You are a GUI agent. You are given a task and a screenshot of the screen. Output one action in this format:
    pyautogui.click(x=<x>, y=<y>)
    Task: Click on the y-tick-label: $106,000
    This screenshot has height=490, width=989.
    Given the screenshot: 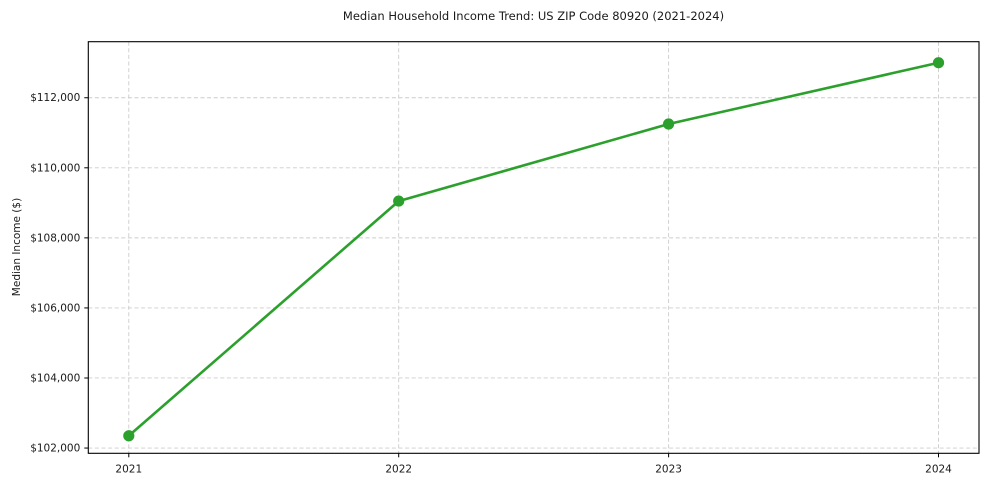 What is the action you would take?
    pyautogui.click(x=55, y=308)
    